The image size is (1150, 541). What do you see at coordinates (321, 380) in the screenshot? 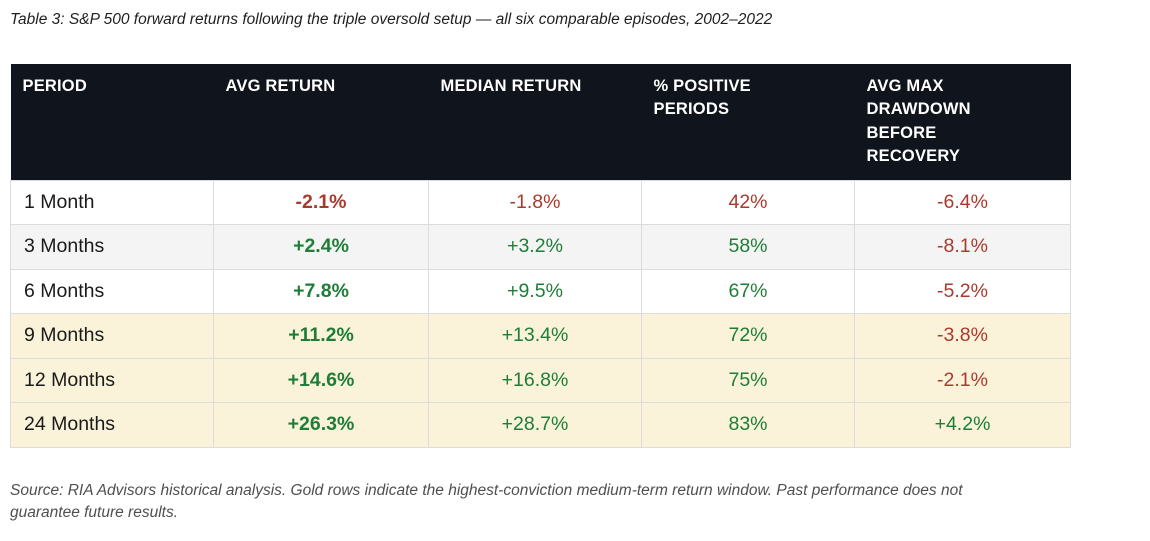
I see `cell-avg-return: +14.6%` at bounding box center [321, 380].